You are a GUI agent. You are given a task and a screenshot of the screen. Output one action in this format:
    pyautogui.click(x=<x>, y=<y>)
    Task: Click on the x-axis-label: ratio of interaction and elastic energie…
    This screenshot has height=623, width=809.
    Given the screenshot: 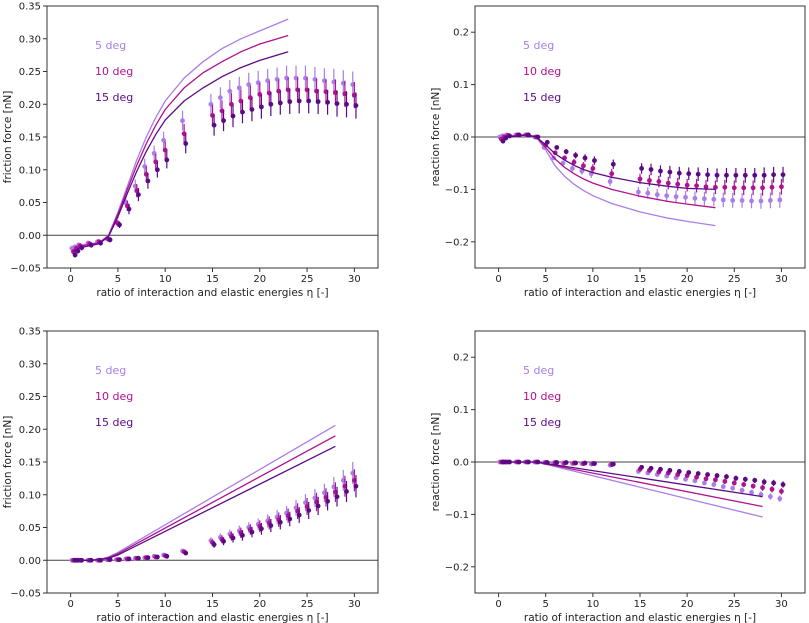 What is the action you would take?
    pyautogui.click(x=640, y=617)
    